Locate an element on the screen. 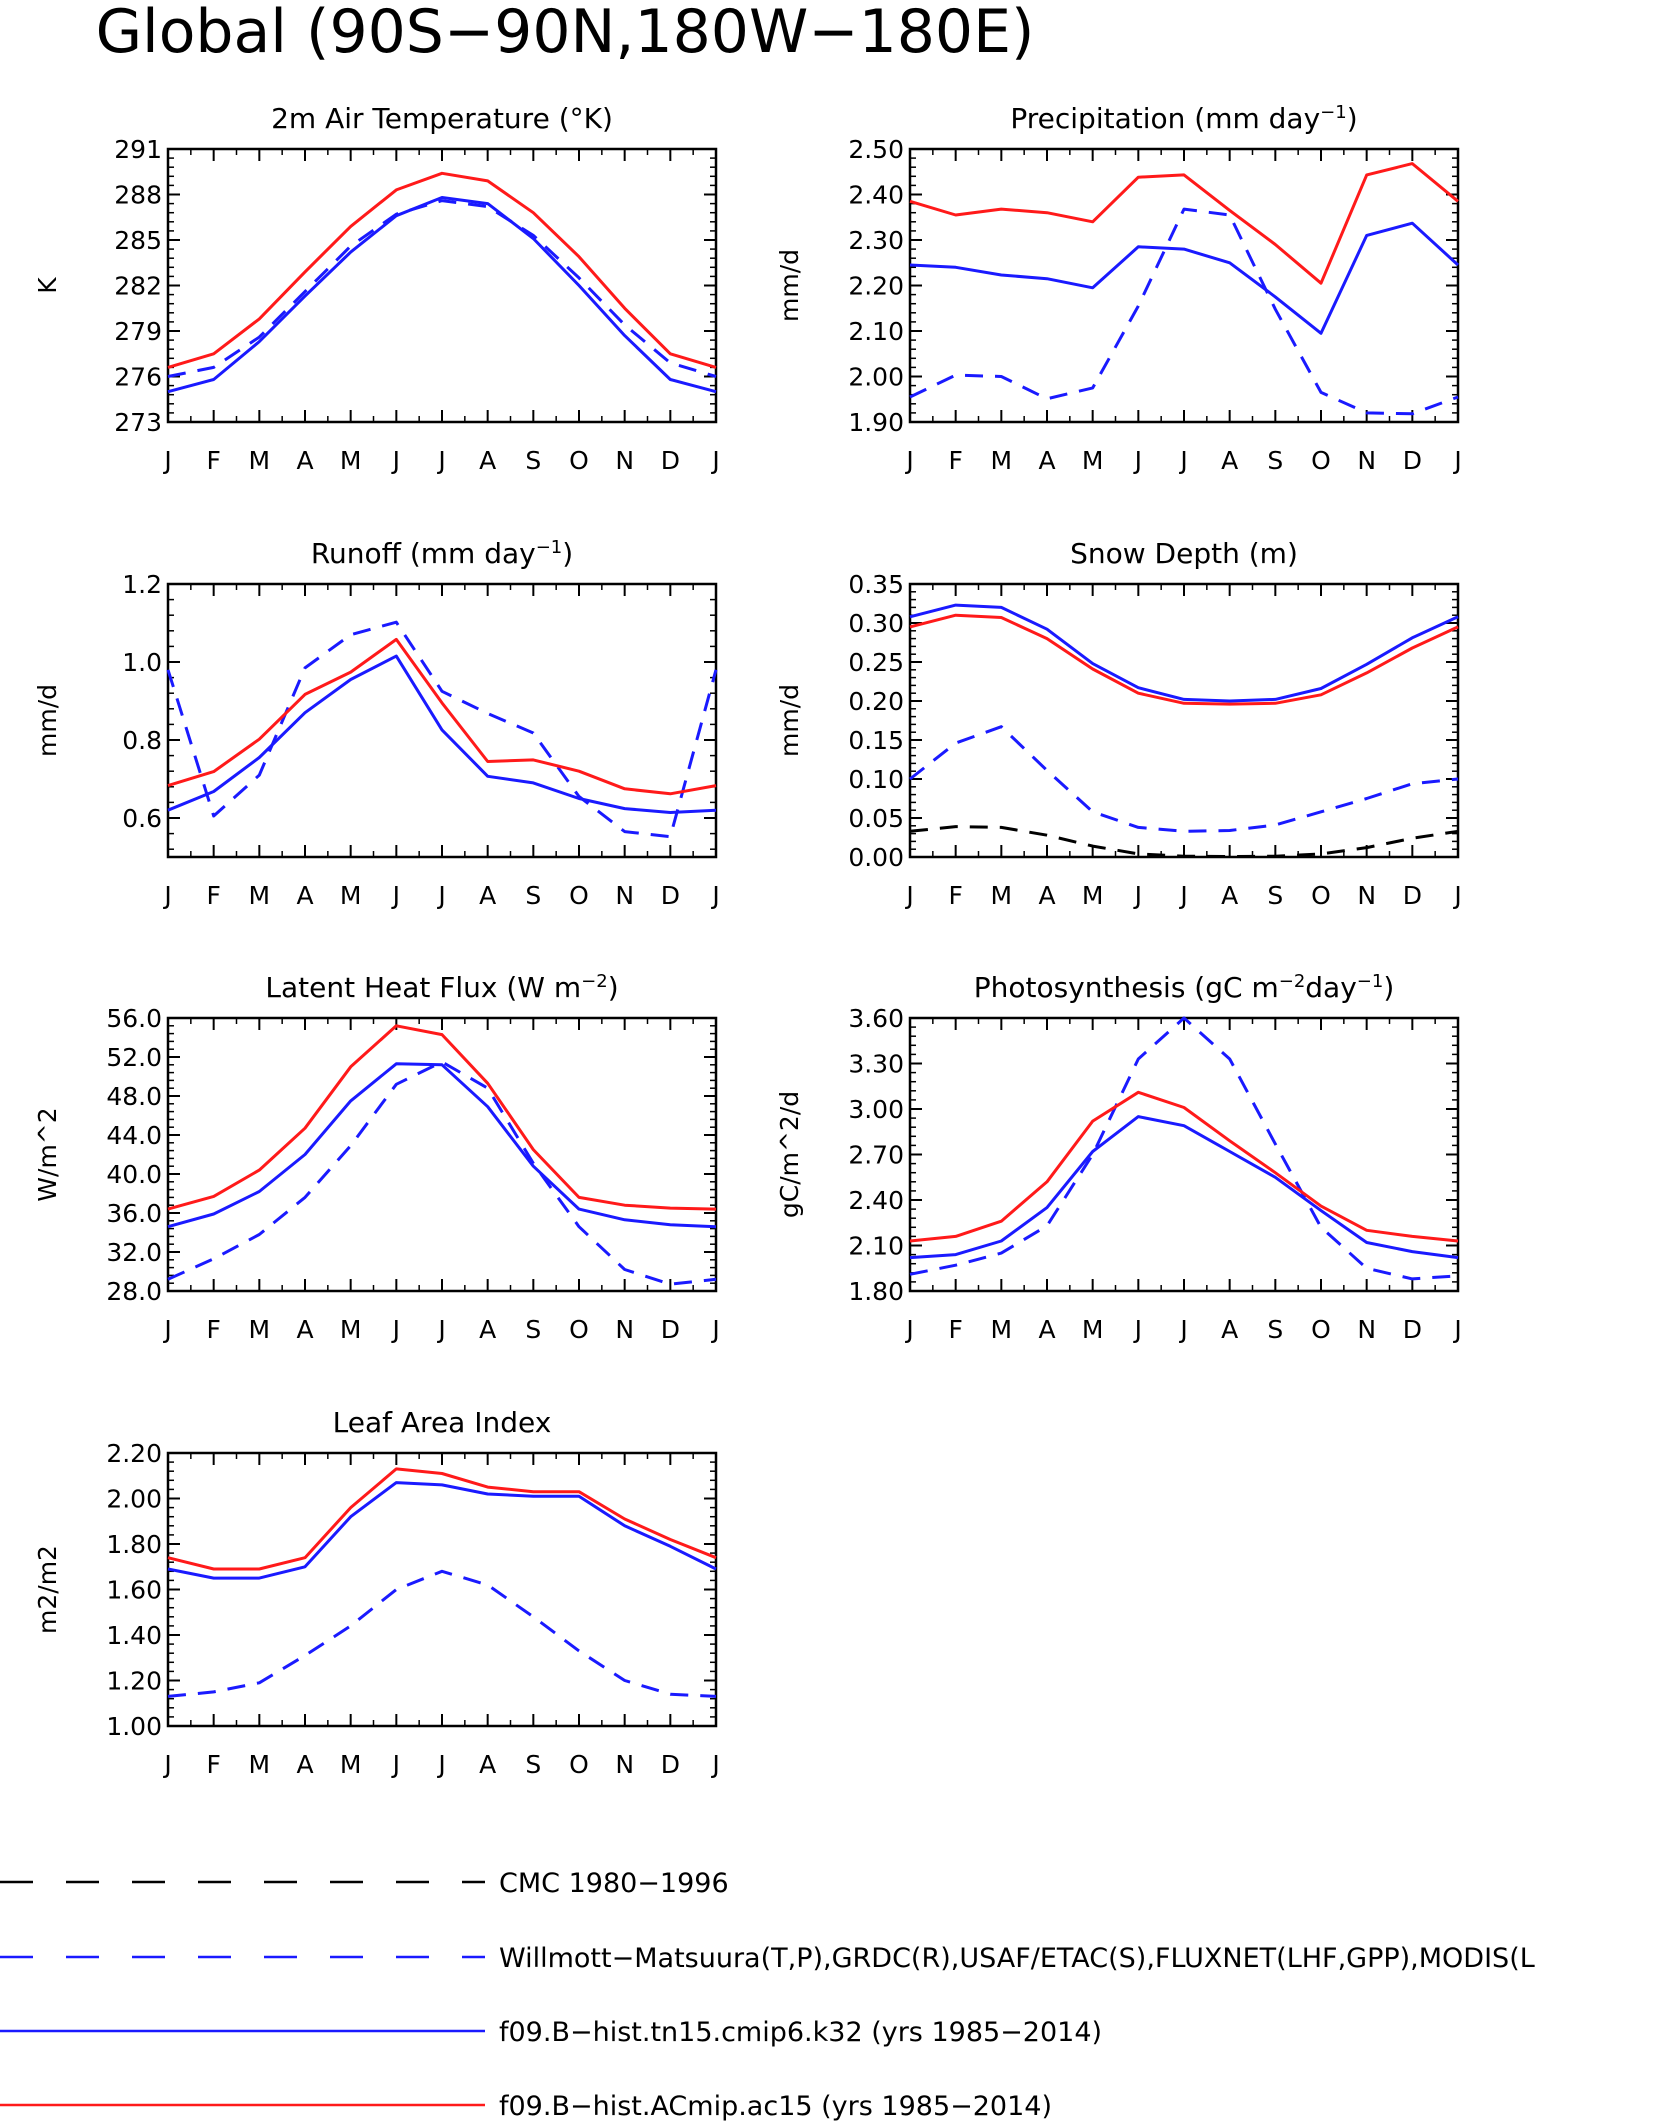 The height and width of the screenshot is (2123, 1667). y-axis-label: gC/m^2/d is located at coordinates (789, 1154).